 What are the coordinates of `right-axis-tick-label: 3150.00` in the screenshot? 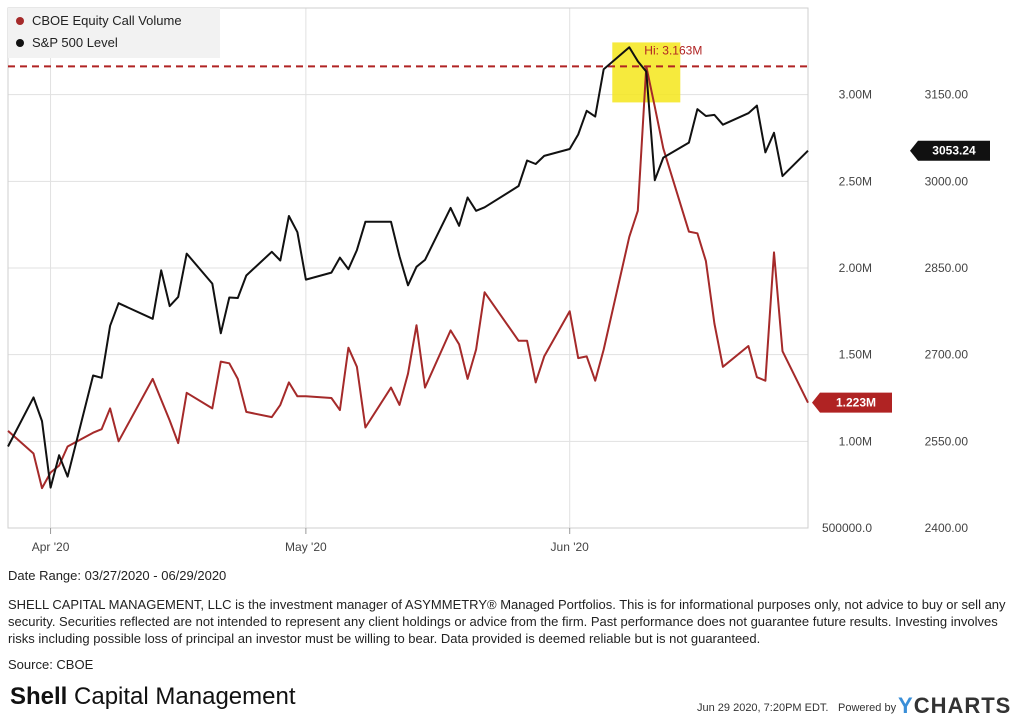 It's located at (947, 95).